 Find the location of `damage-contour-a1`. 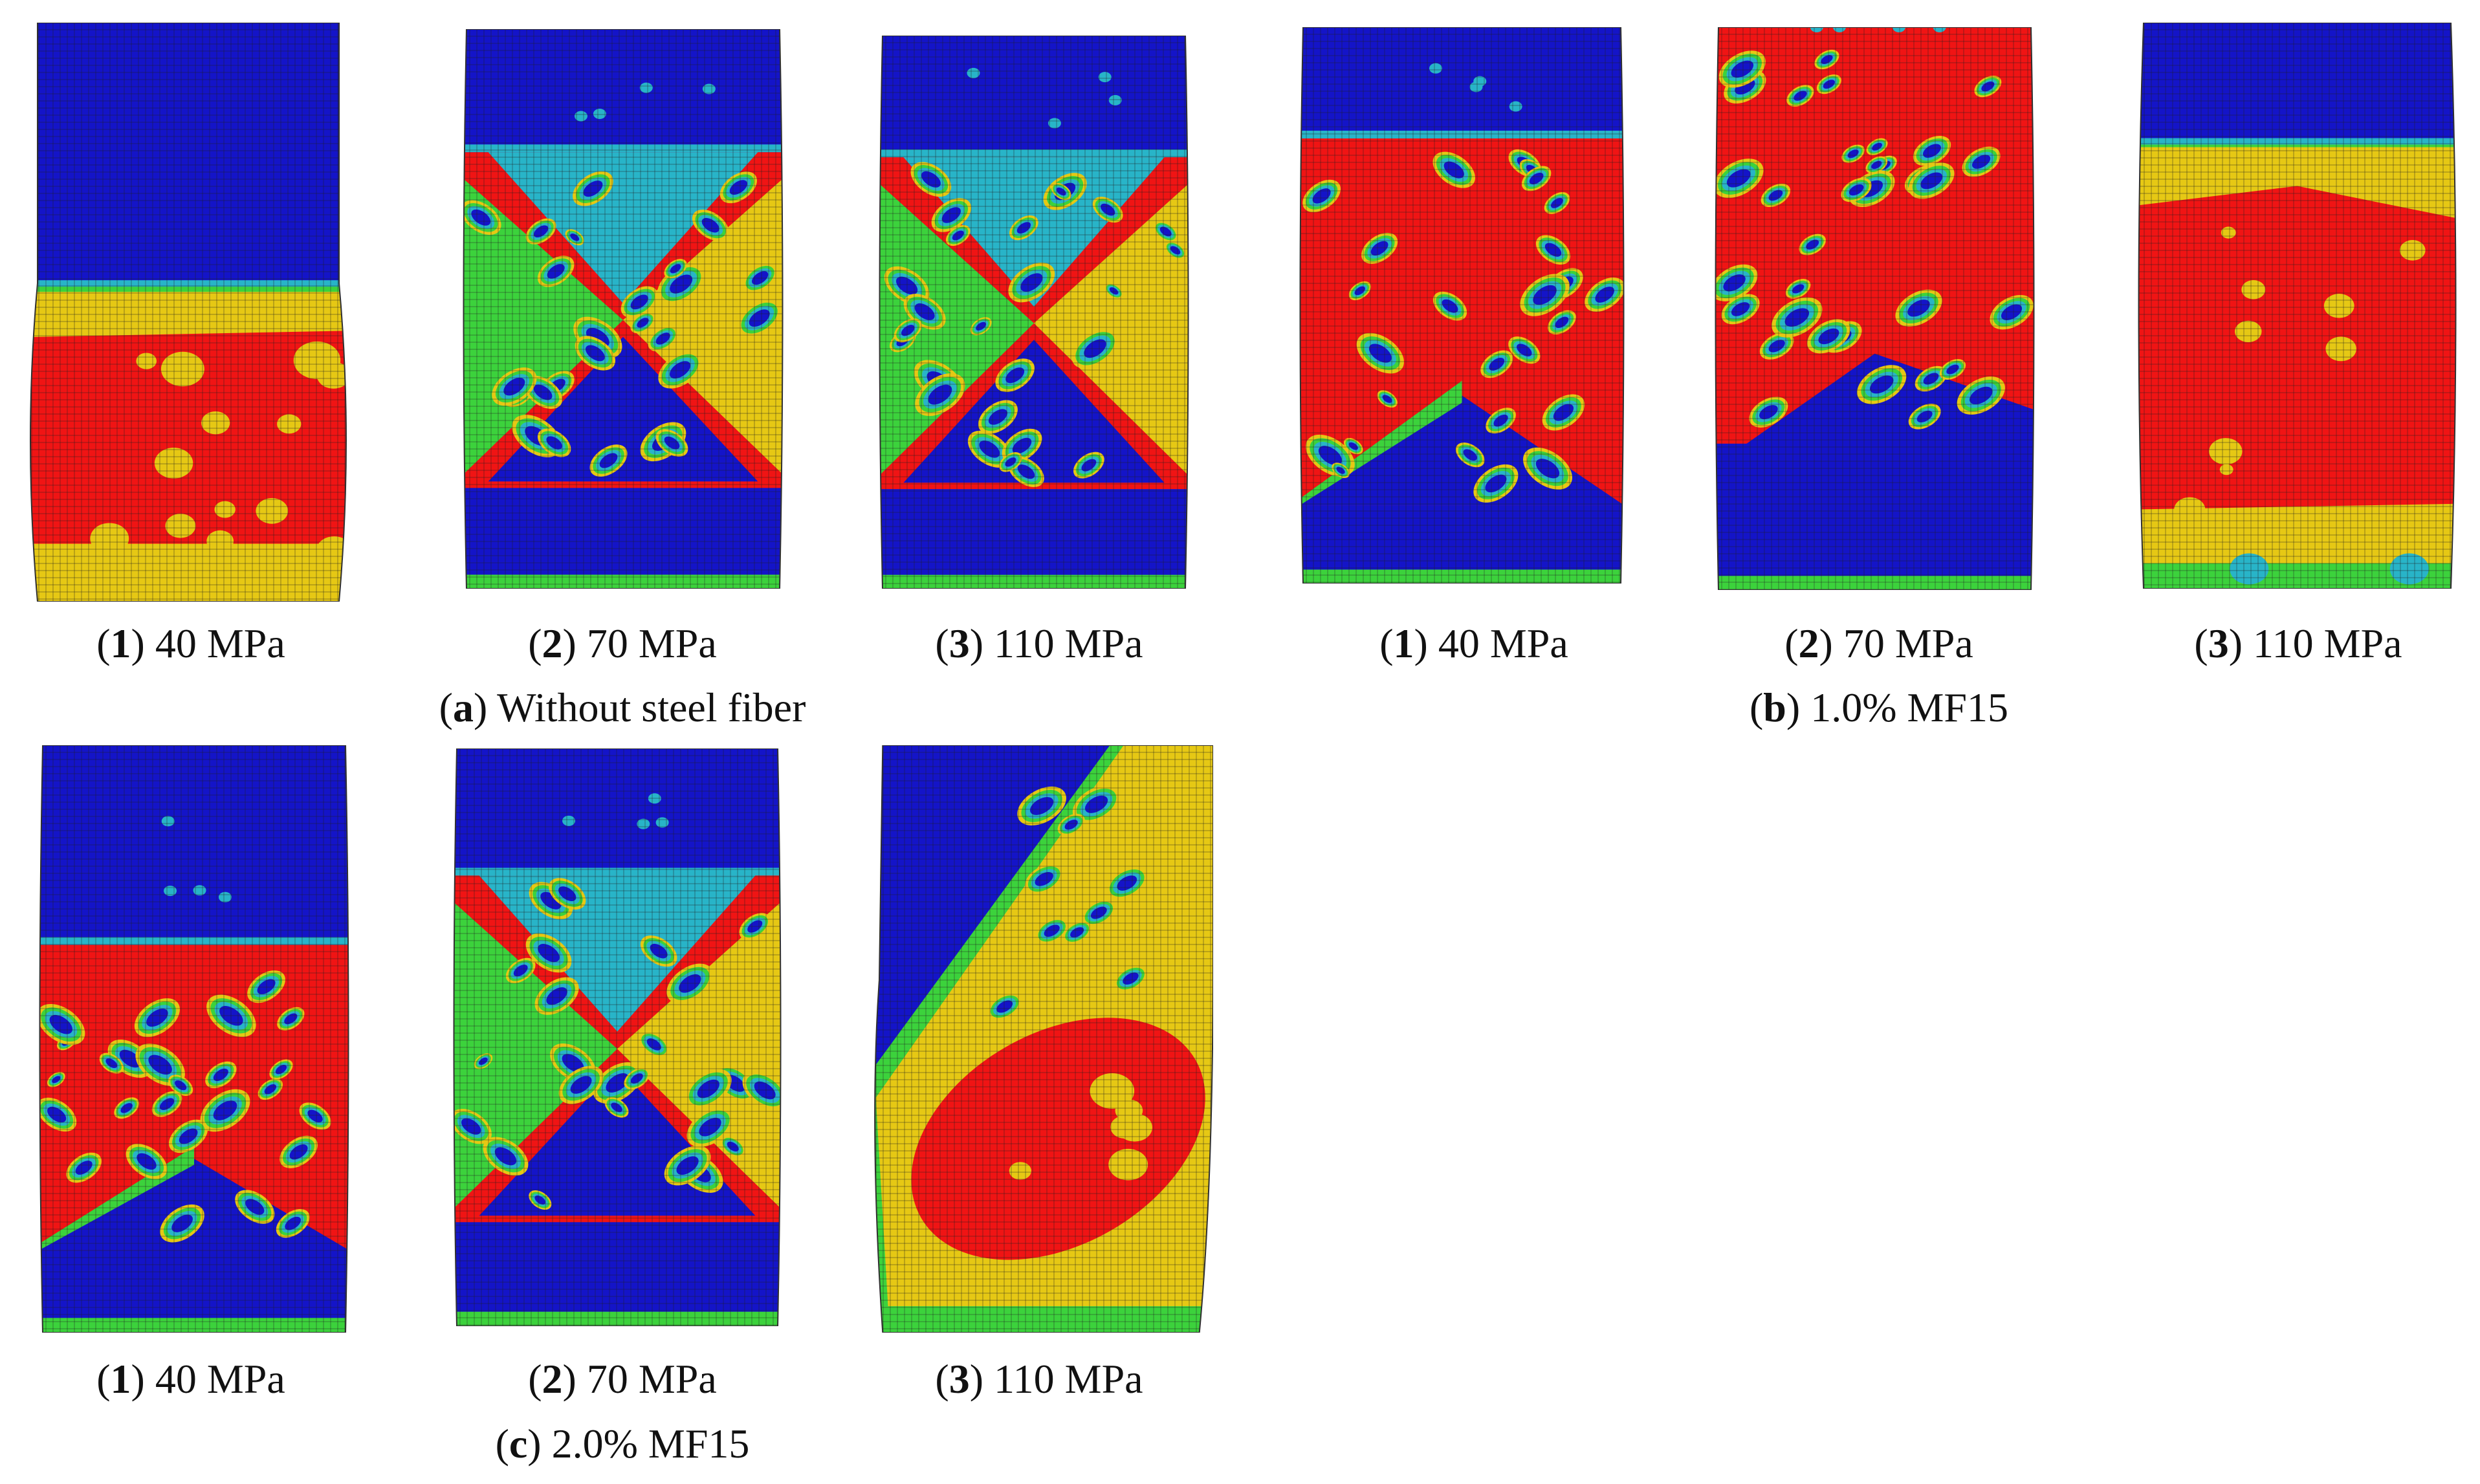

damage-contour-a1 is located at coordinates (189, 312).